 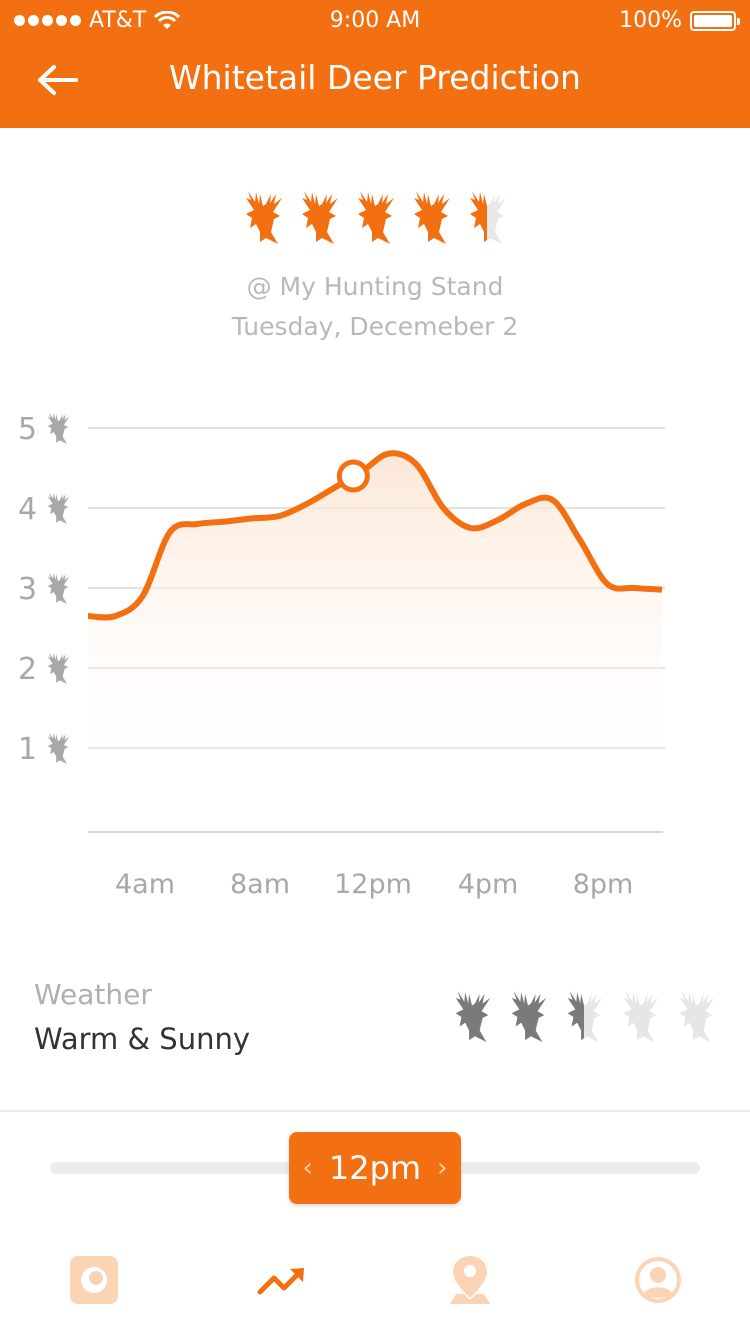 What do you see at coordinates (27, 669) in the screenshot?
I see `y-tick-label: 2` at bounding box center [27, 669].